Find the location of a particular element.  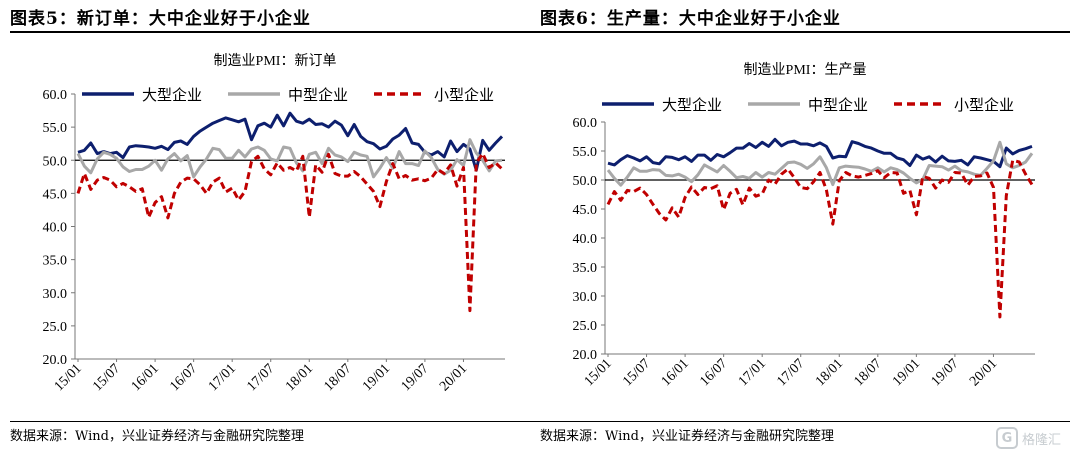

chart-title: 制造业PMI：生产量 is located at coordinates (805, 70).